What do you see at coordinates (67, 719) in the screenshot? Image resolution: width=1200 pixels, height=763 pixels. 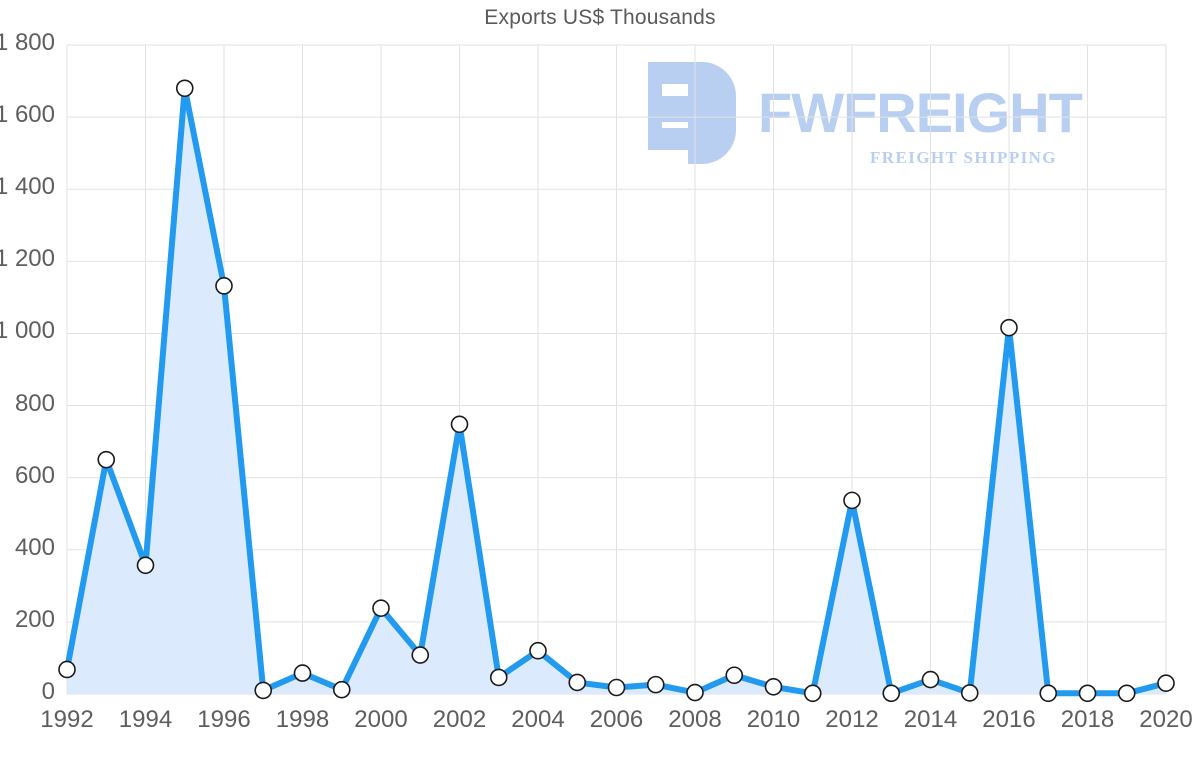 I see `x-axis-tick-label: 1992` at bounding box center [67, 719].